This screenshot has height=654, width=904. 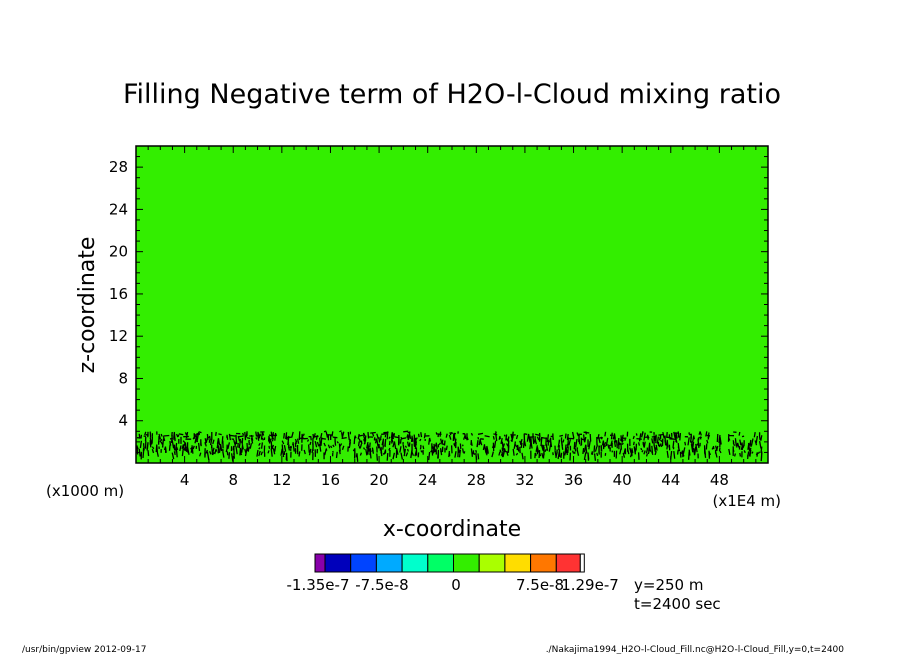 I want to click on y-tick-label: 16, so click(x=118, y=294).